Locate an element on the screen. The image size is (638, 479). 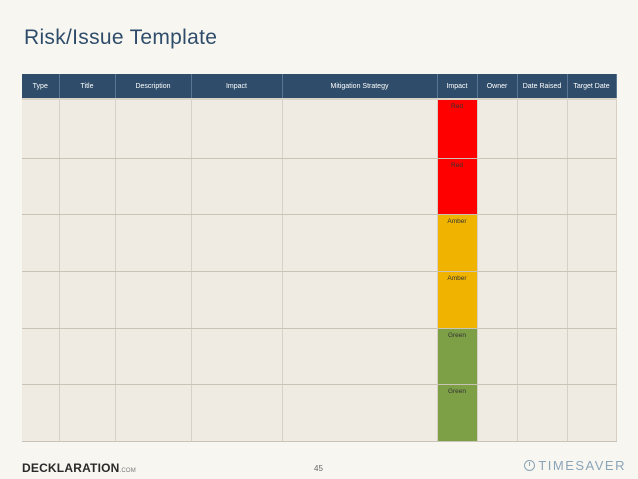
timesaver-brand: TIMESAVER is located at coordinates (575, 465).